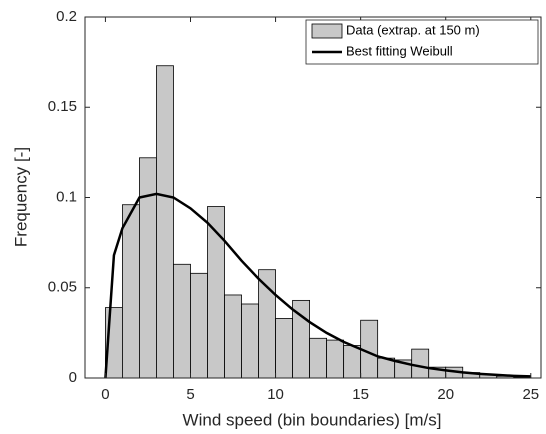  Describe the element at coordinates (190, 394) in the screenshot. I see `x-tick-label: 5` at that location.